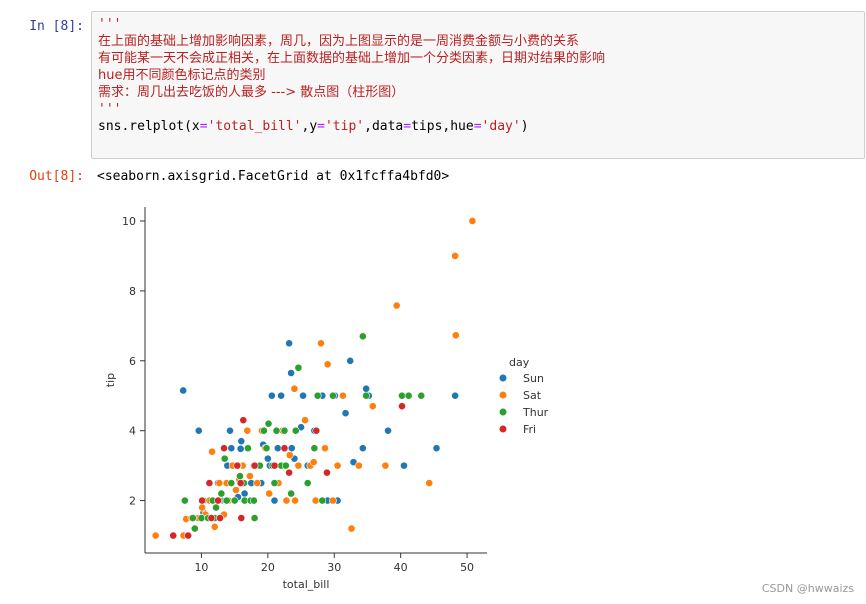 This screenshot has height=604, width=866. I want to click on legend-title: day, so click(519, 362).